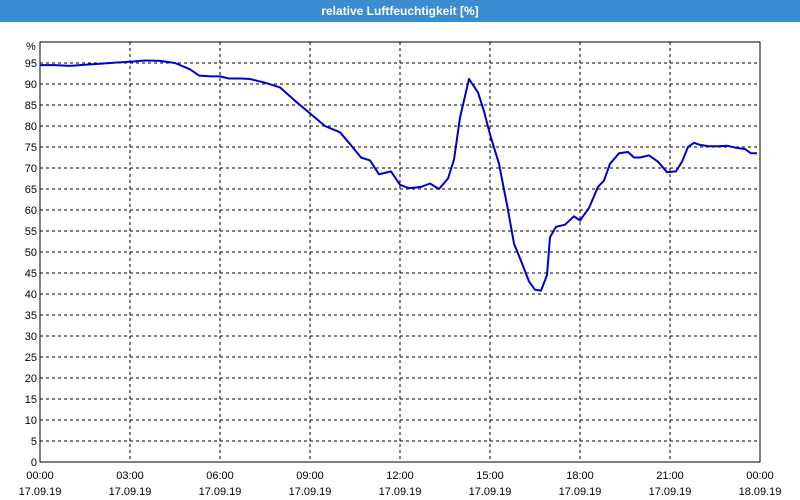 The width and height of the screenshot is (800, 500). What do you see at coordinates (760, 492) in the screenshot?
I see `x-tick-date: 18.09.19` at bounding box center [760, 492].